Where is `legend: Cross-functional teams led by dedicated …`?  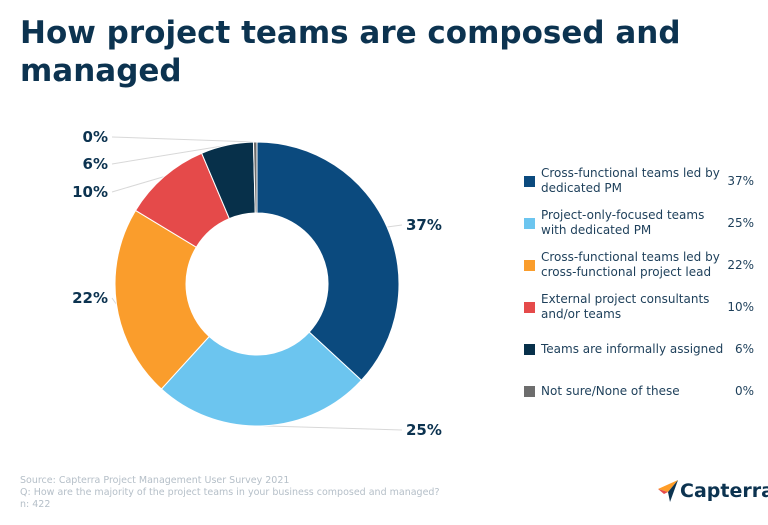 legend: Cross-functional teams led by dedicated … is located at coordinates (639, 292).